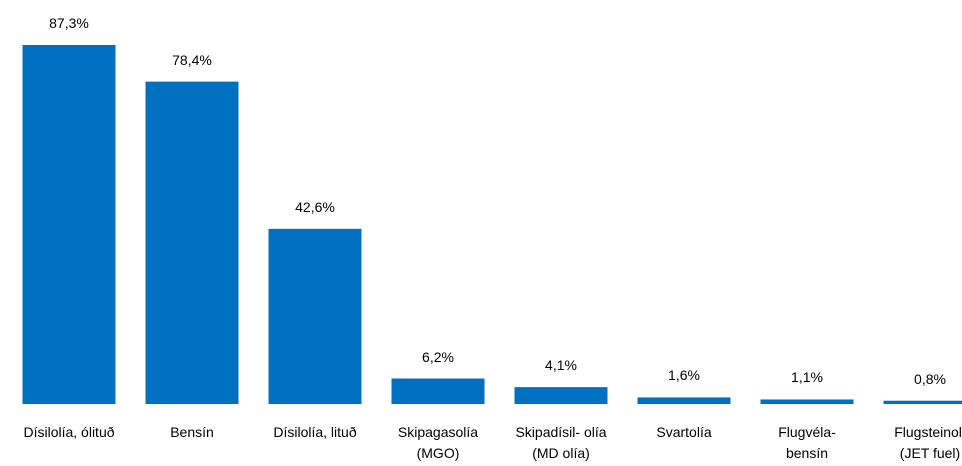 This screenshot has height=466, width=962. I want to click on x-tick-label: Dísilolía, ólituð, so click(69, 432).